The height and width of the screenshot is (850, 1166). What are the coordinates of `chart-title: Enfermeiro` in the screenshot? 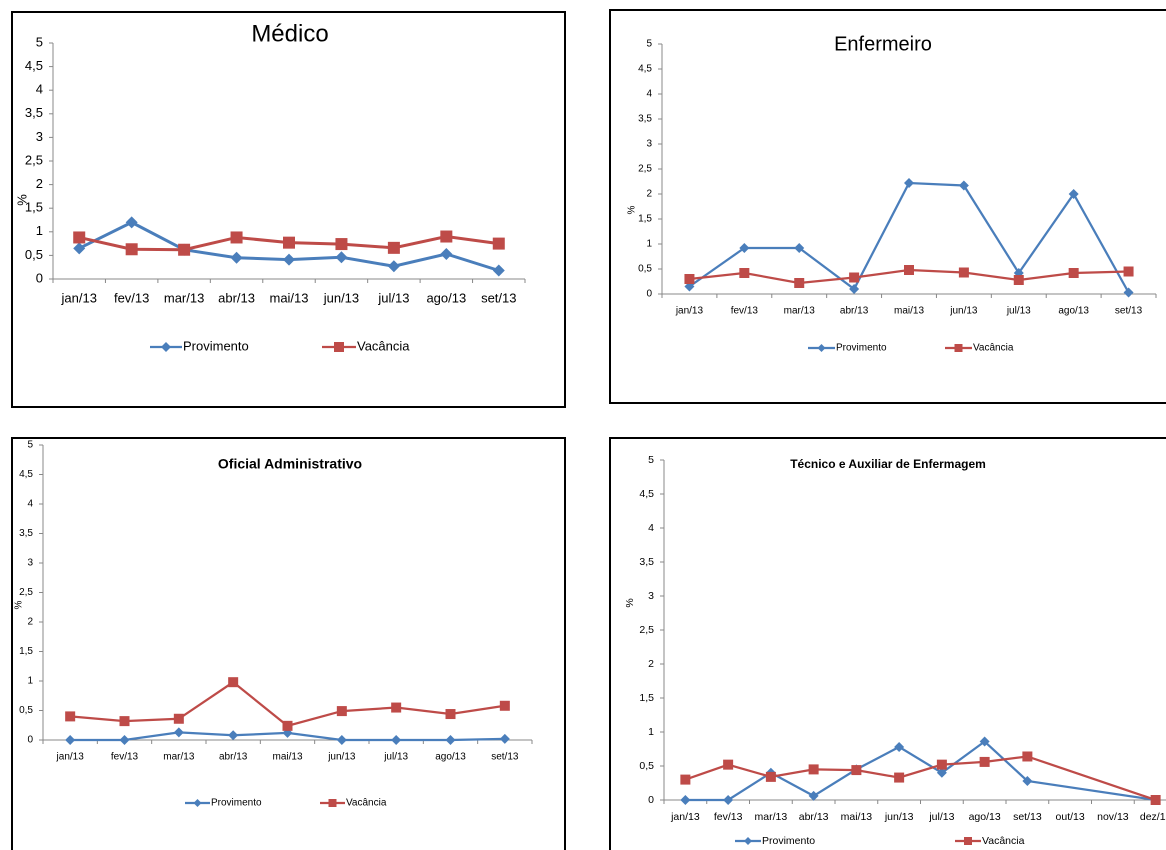 It's located at (883, 44).